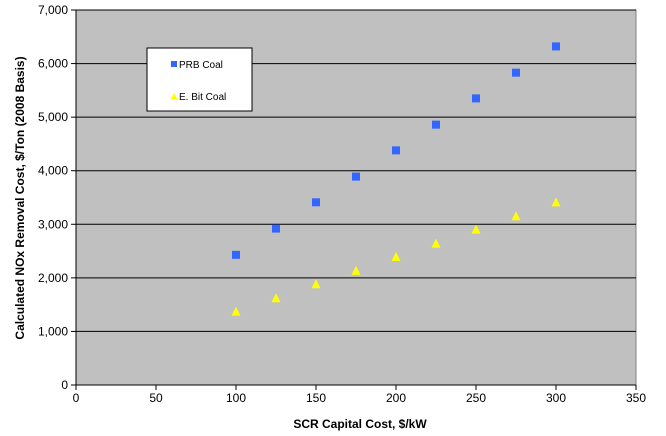  What do you see at coordinates (201, 65) in the screenshot?
I see `legend-label-prb-coal: PRB Coal` at bounding box center [201, 65].